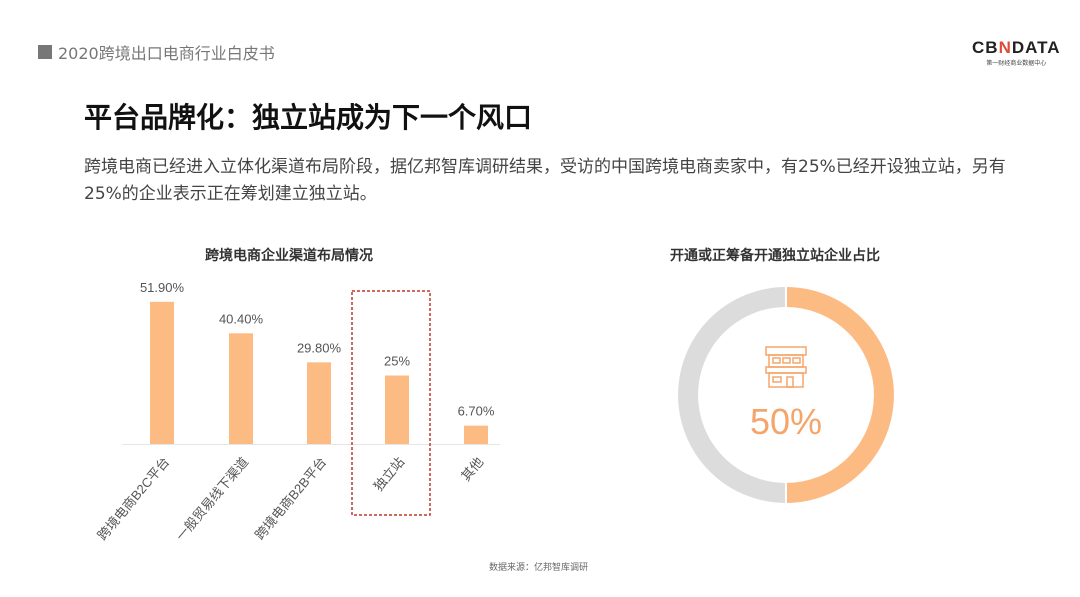  What do you see at coordinates (133, 498) in the screenshot?
I see `category-label: 跨境电商B2C平台` at bounding box center [133, 498].